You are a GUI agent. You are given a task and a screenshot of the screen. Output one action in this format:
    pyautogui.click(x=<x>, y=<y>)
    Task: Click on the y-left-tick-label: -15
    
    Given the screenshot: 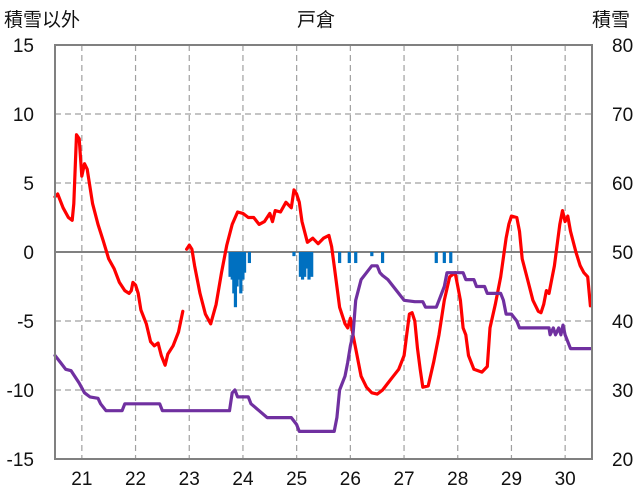 What is the action you would take?
    pyautogui.click(x=20, y=460)
    